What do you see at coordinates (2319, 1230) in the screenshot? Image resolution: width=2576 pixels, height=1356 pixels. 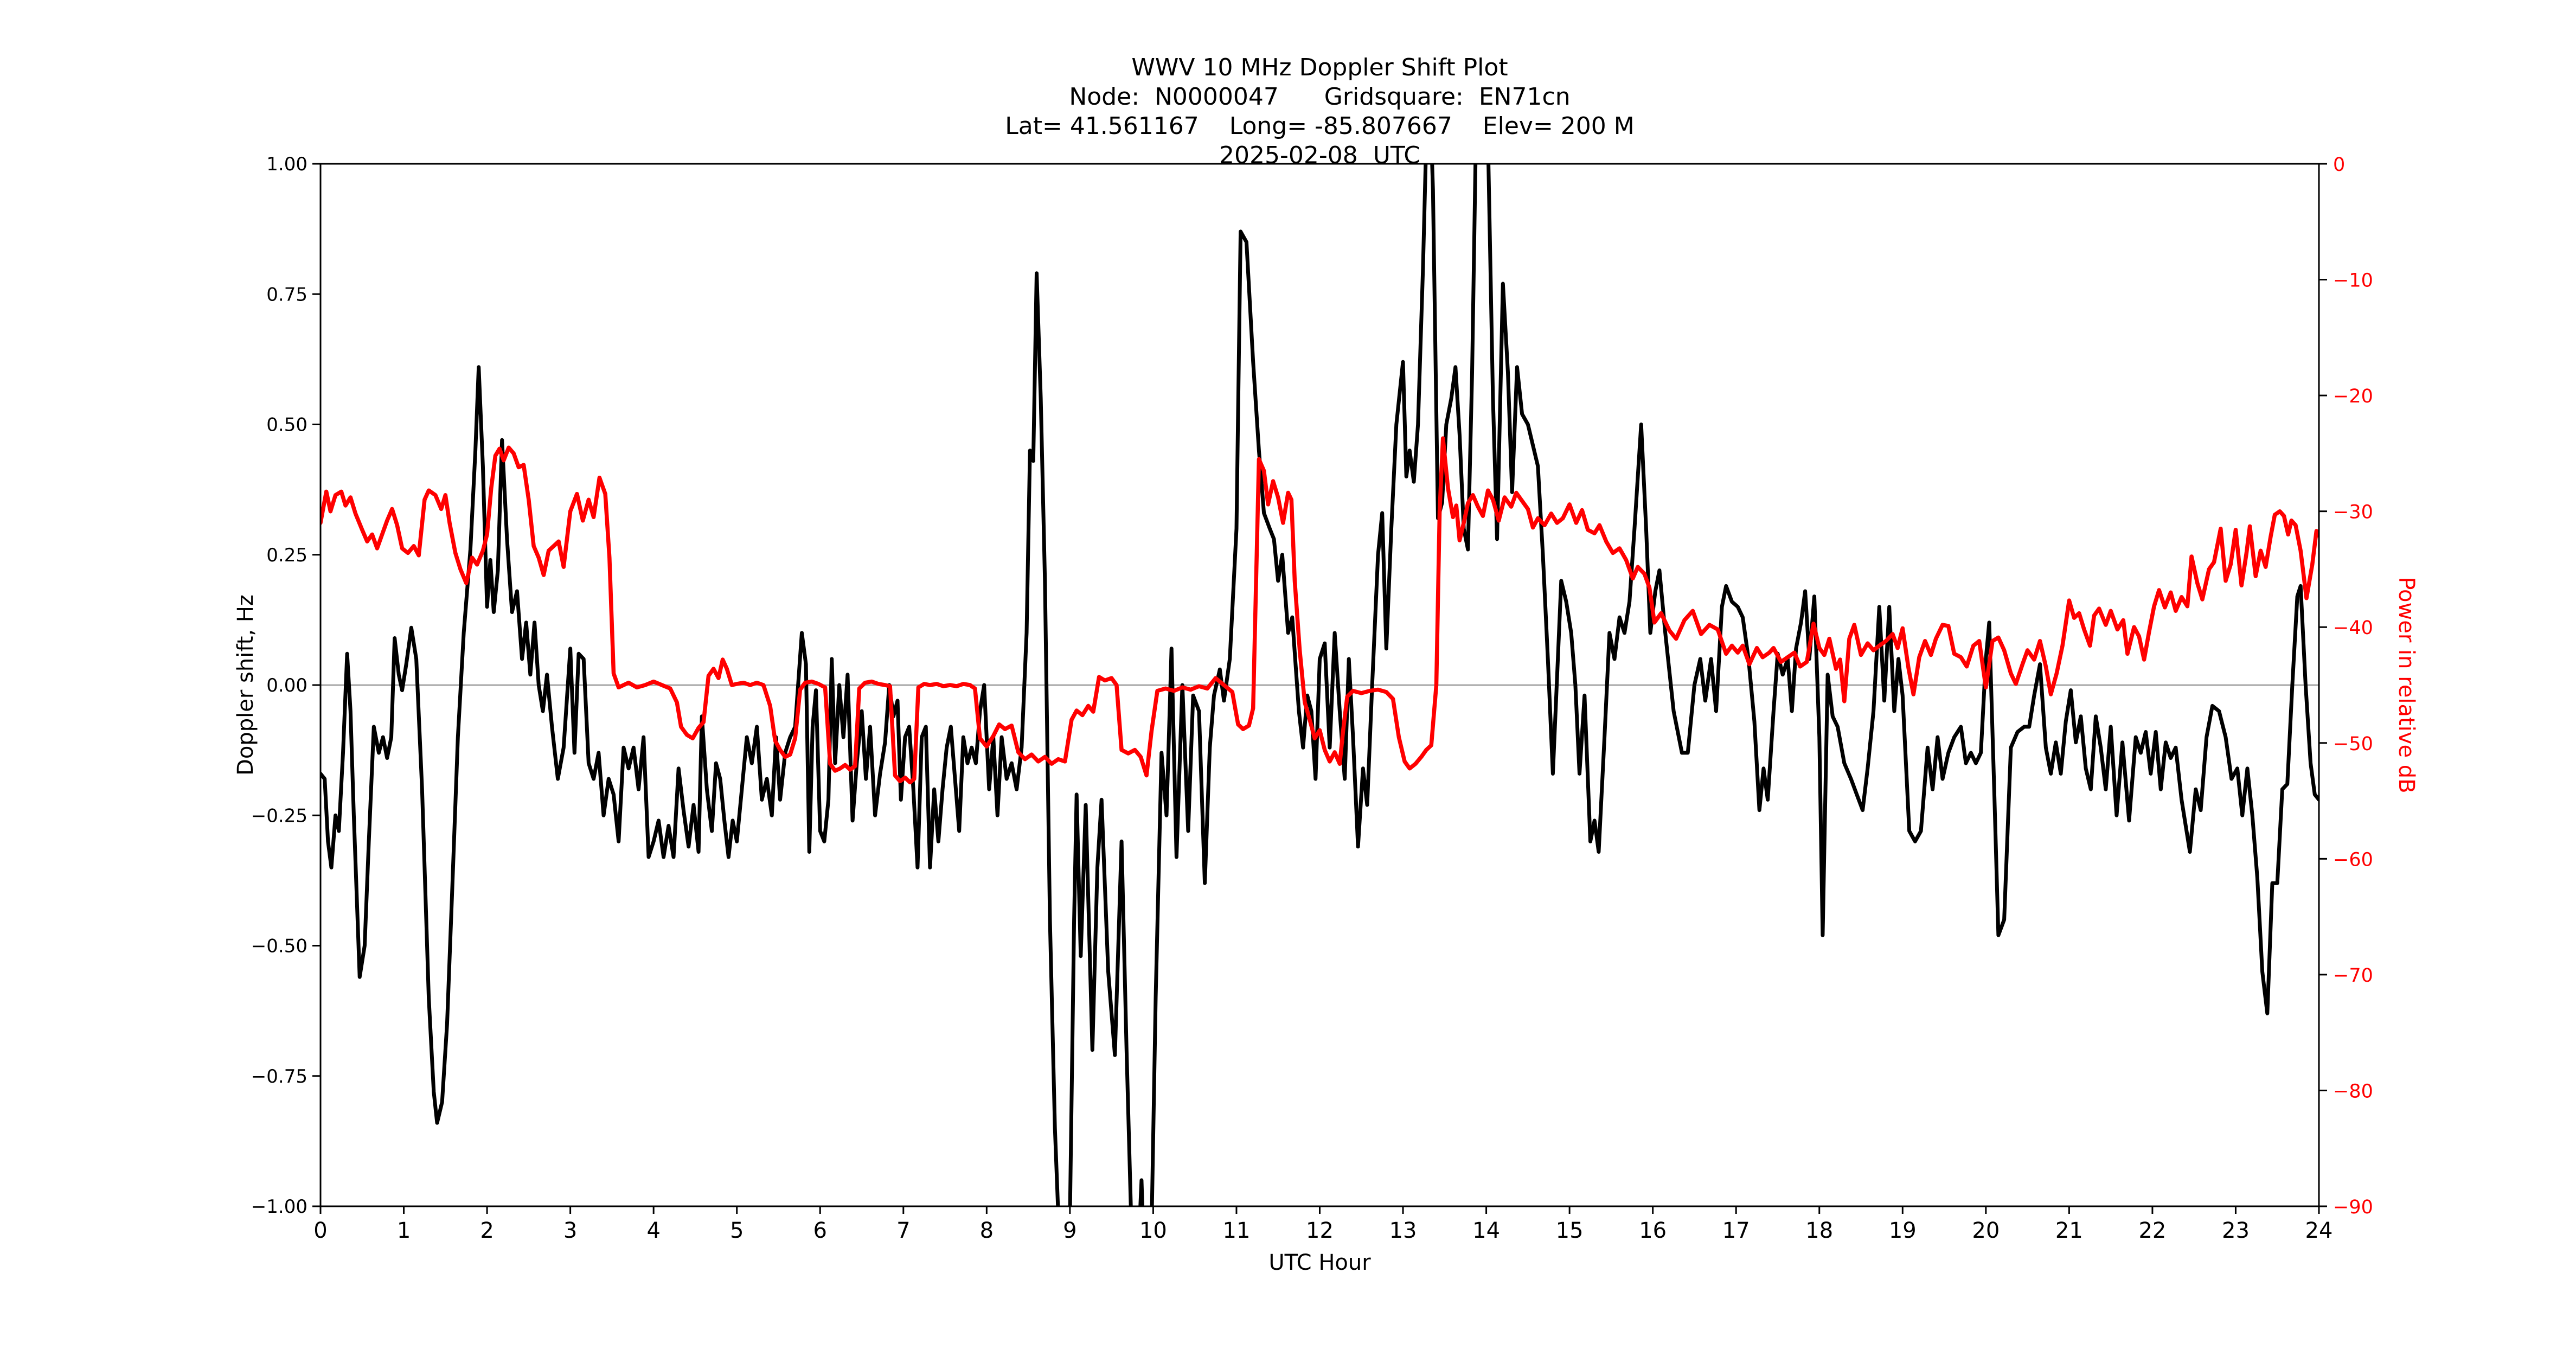 I see `x-tick-label: 24` at bounding box center [2319, 1230].